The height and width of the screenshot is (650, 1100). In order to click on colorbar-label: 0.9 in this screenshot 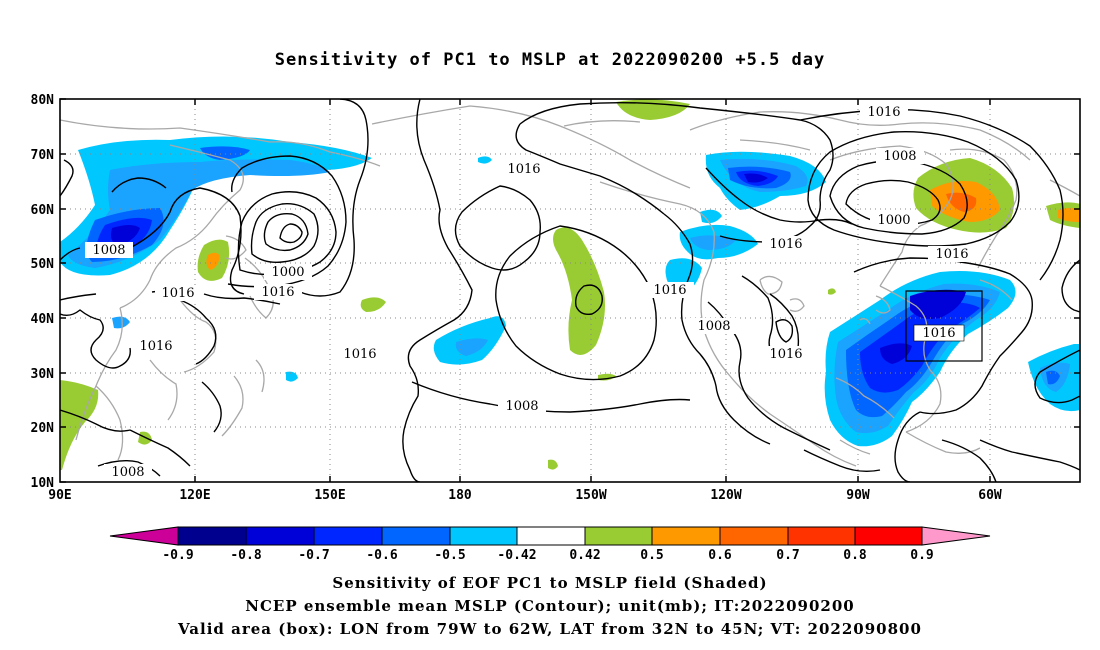, I will do `click(921, 555)`.